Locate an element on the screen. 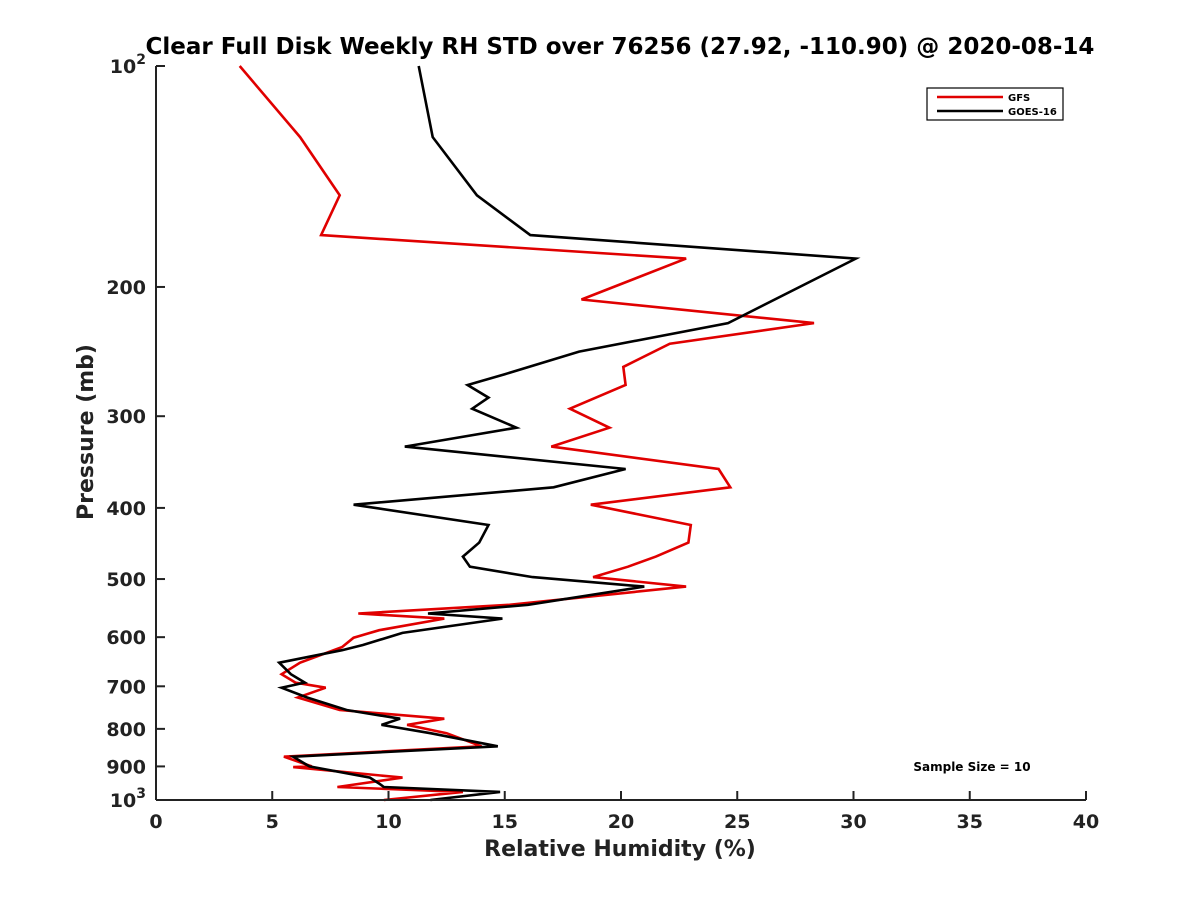  x-tick-label: 30 is located at coordinates (853, 822).